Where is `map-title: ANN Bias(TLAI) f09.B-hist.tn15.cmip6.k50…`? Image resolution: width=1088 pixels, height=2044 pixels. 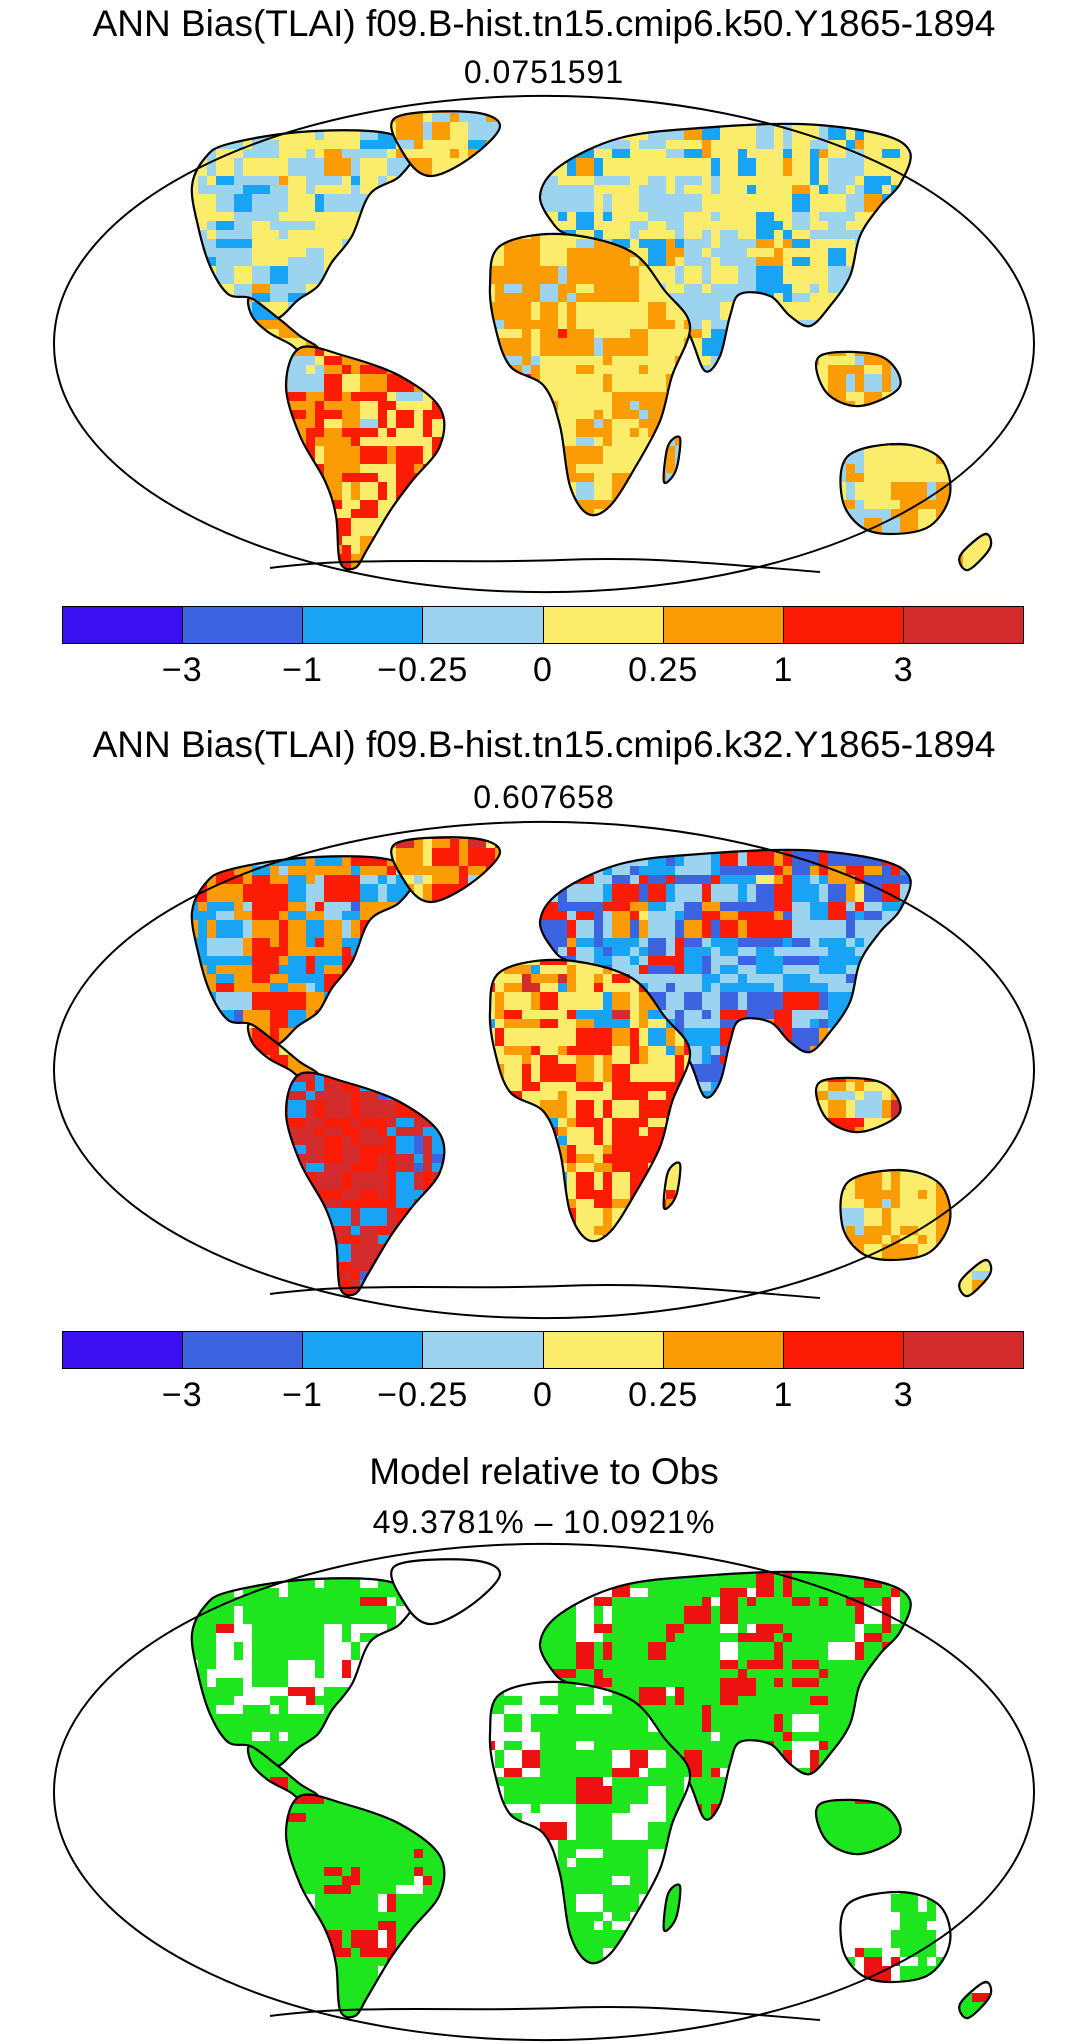 map-title: ANN Bias(TLAI) f09.B-hist.tn15.cmip6.k50… is located at coordinates (544, 24).